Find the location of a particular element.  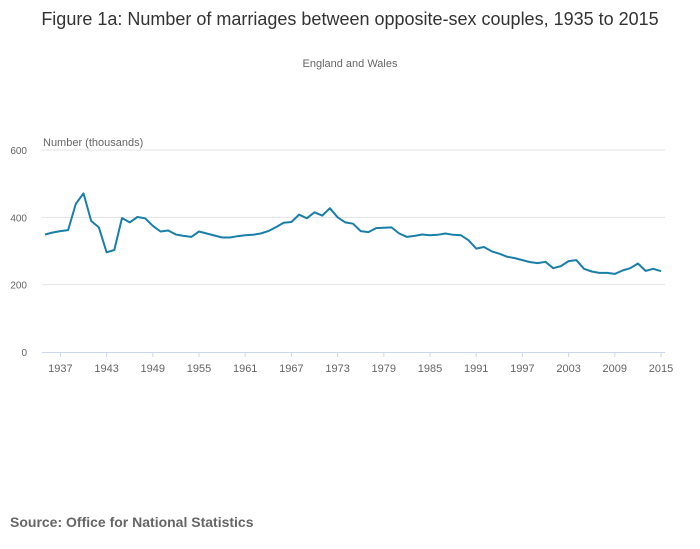

y-axis-label: Number (thousands) is located at coordinates (93, 143).